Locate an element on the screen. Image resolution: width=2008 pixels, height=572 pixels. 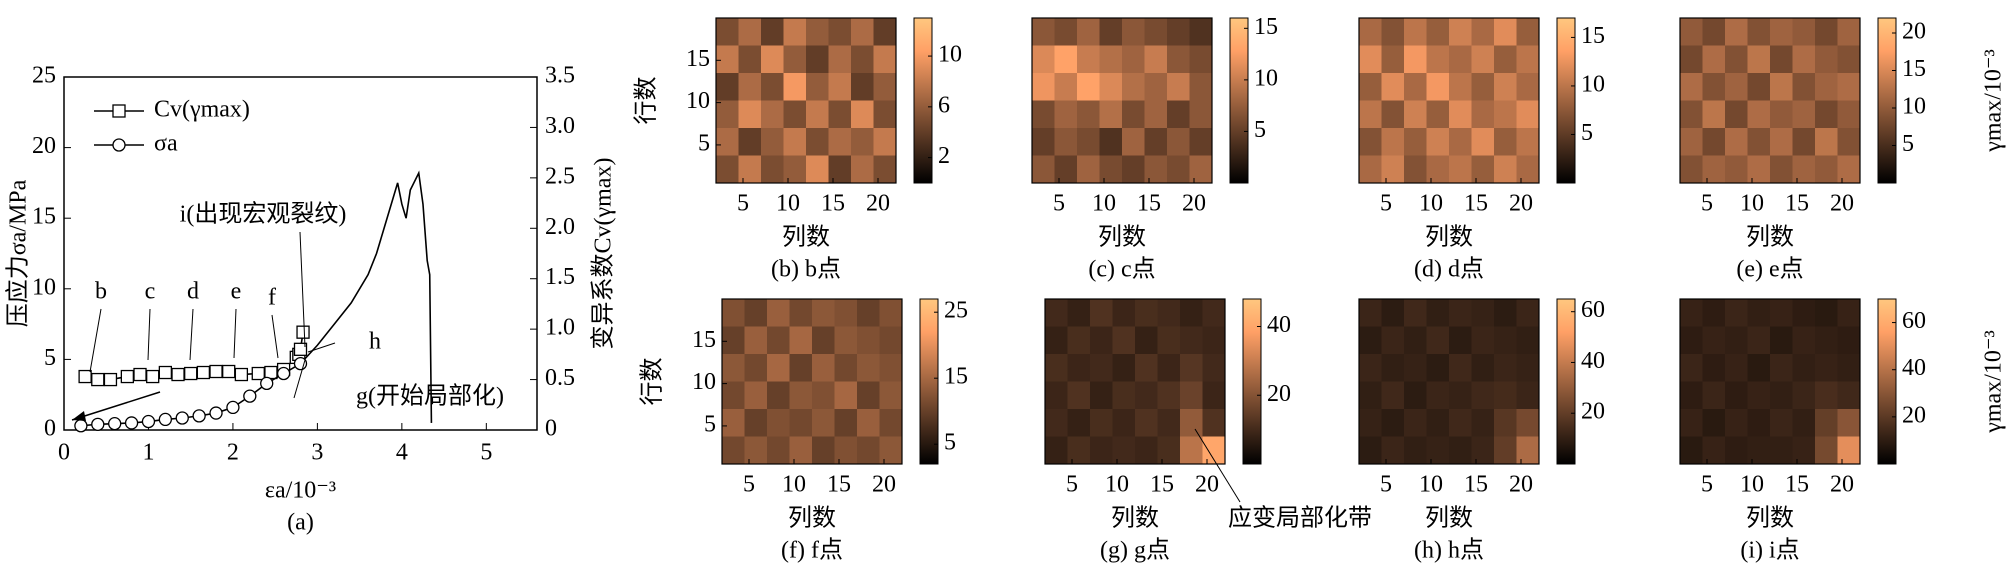
colorbar-tick-label: 2 is located at coordinates (944, 156).